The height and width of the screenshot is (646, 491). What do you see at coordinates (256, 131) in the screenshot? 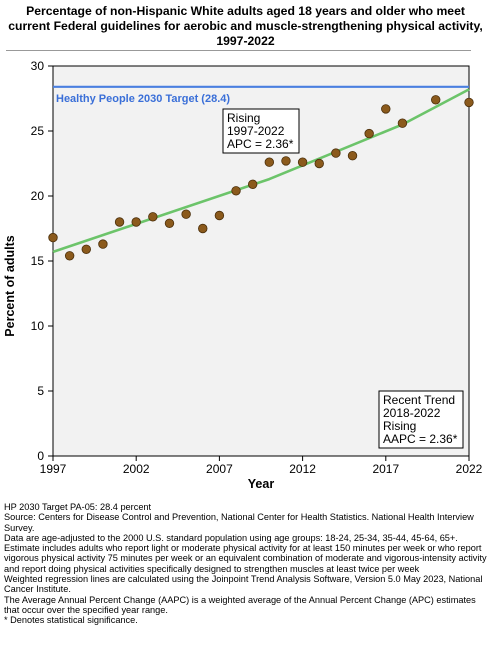
I see `annotation-overall-line-2: 1997-2022` at bounding box center [256, 131].